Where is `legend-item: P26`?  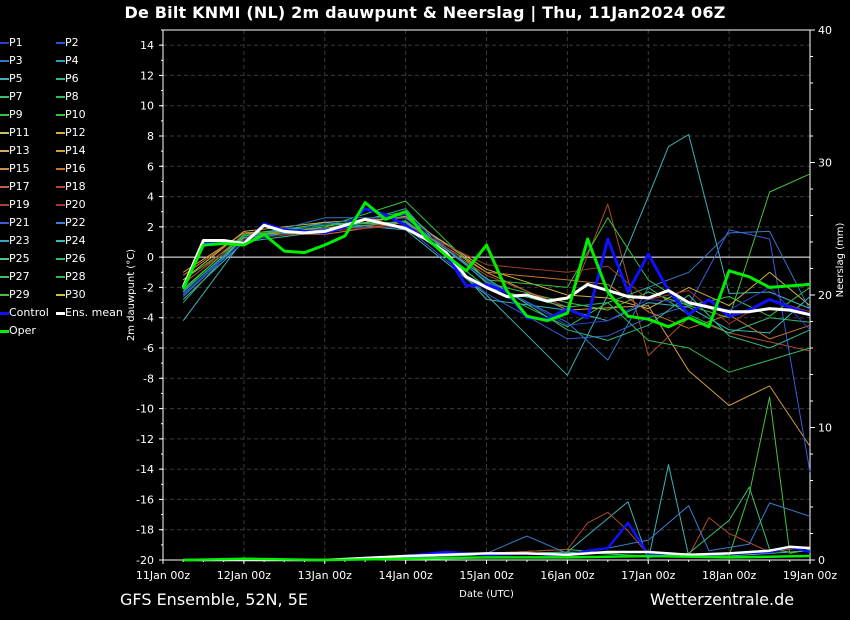 legend-item: P26 is located at coordinates (71, 259).